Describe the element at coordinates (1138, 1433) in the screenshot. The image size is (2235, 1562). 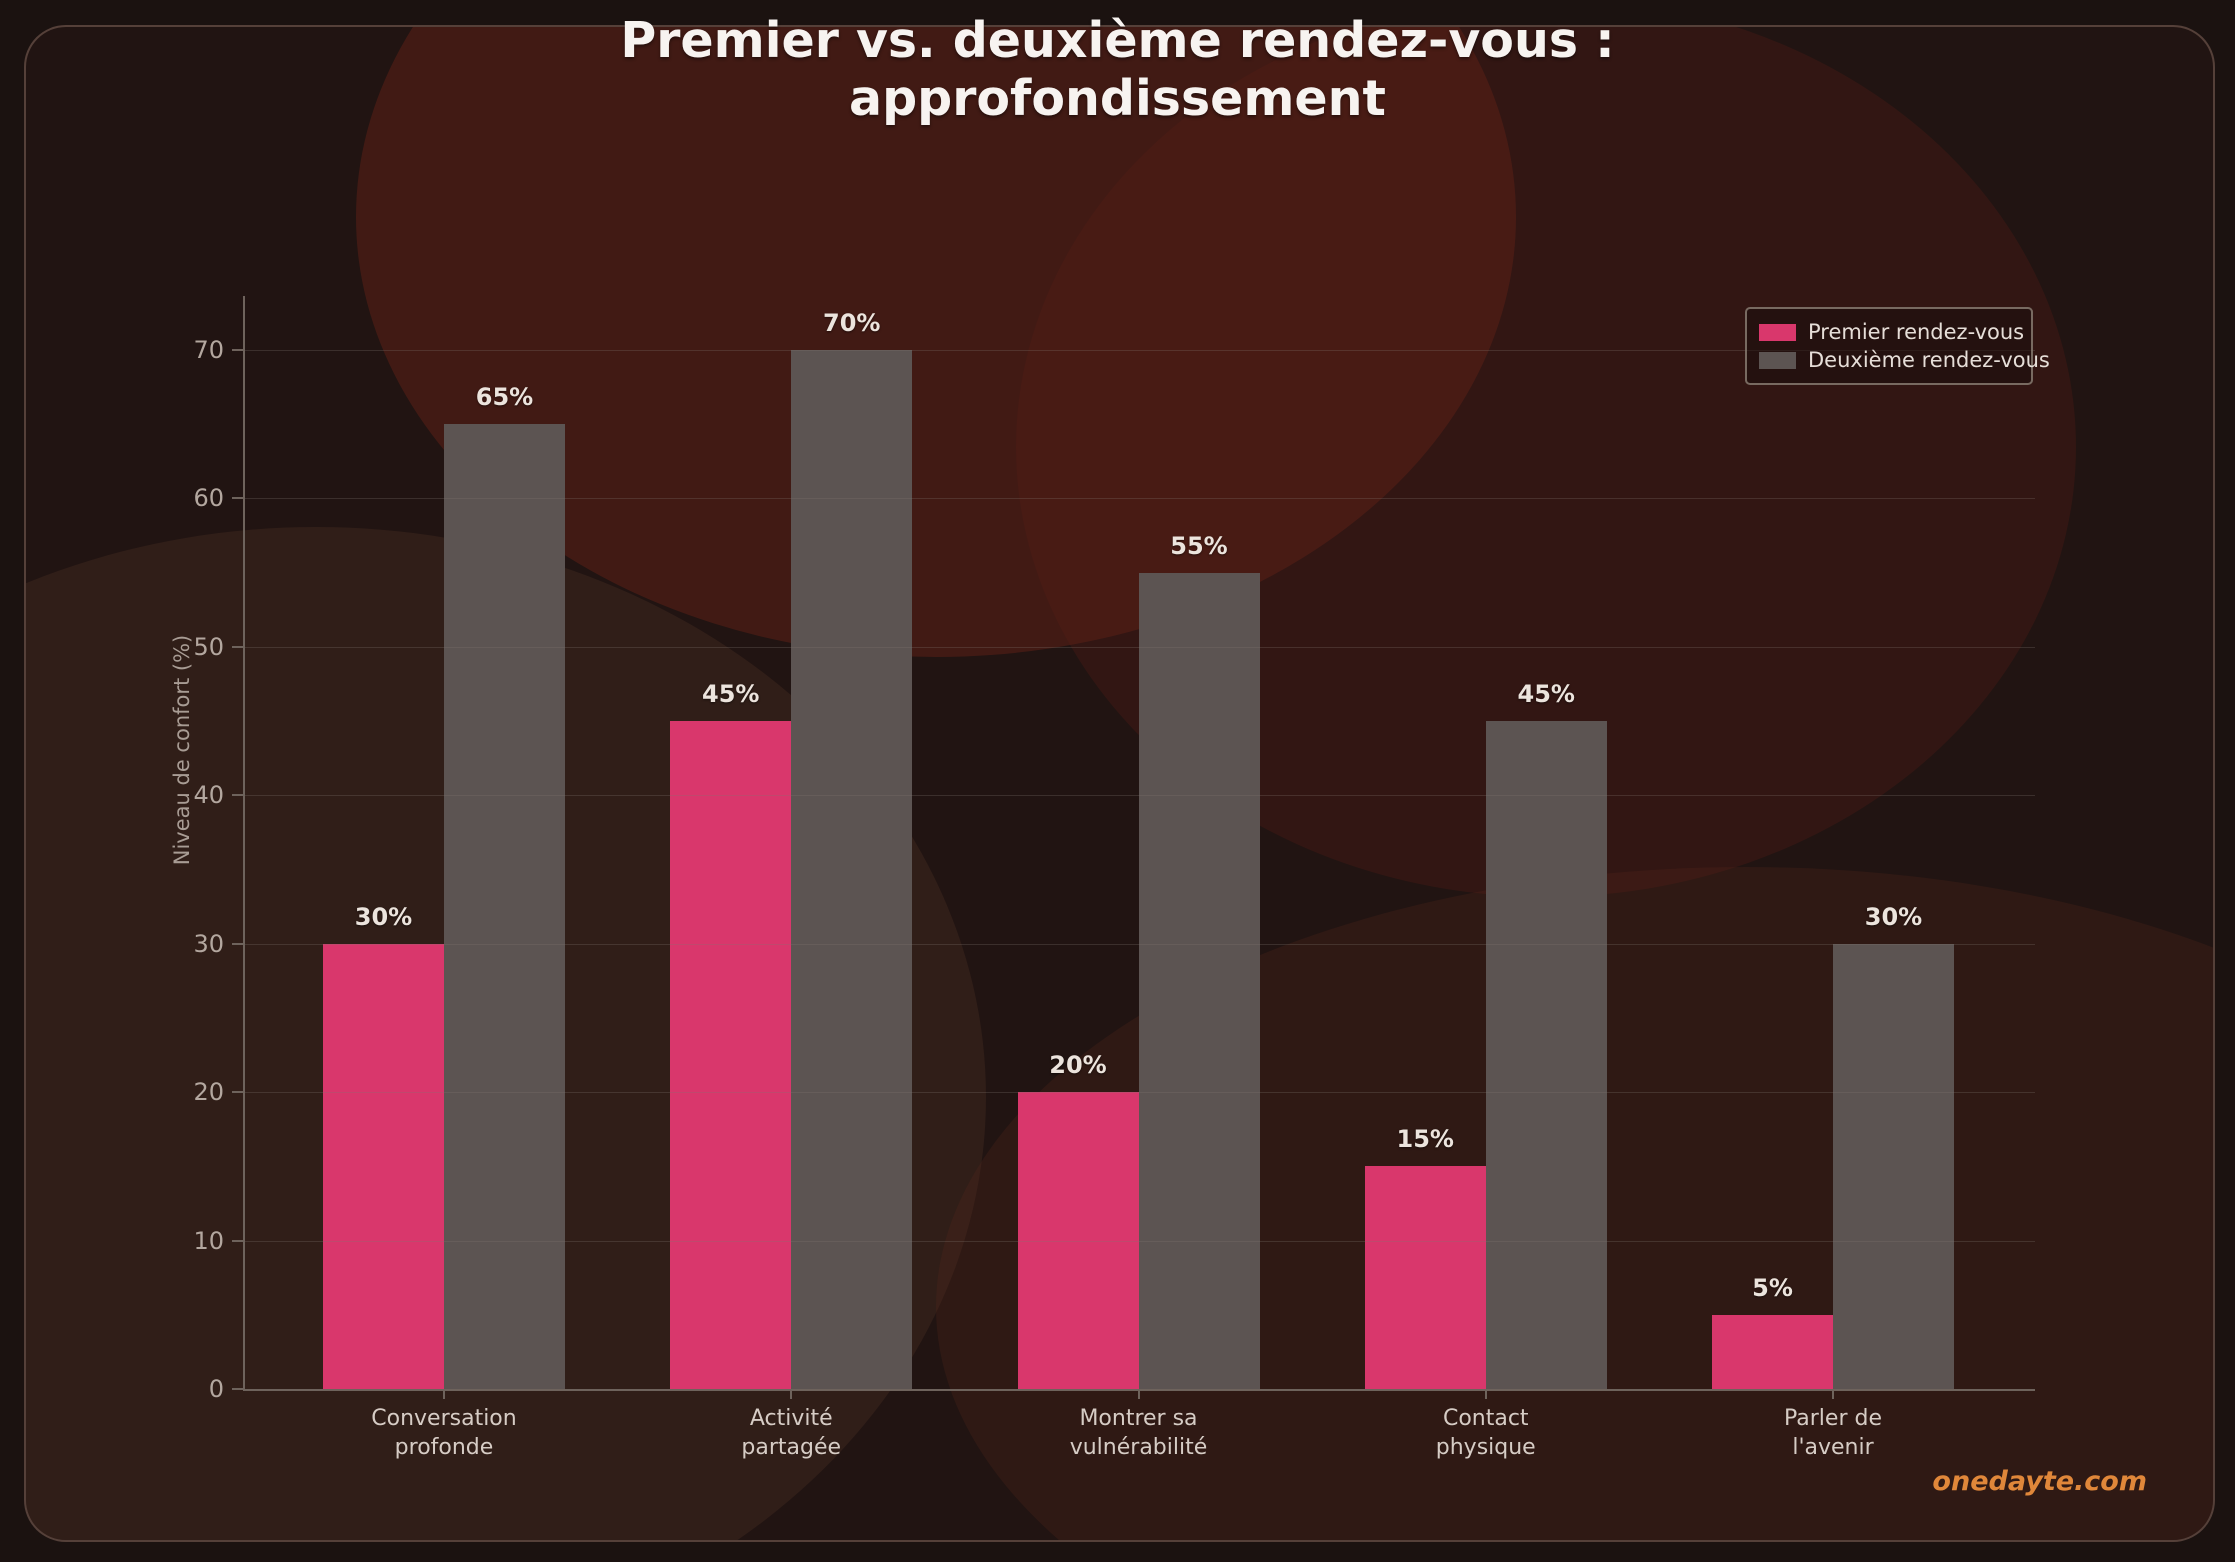
I see `category-label: Montrer sa vulnérabilité` at that location.